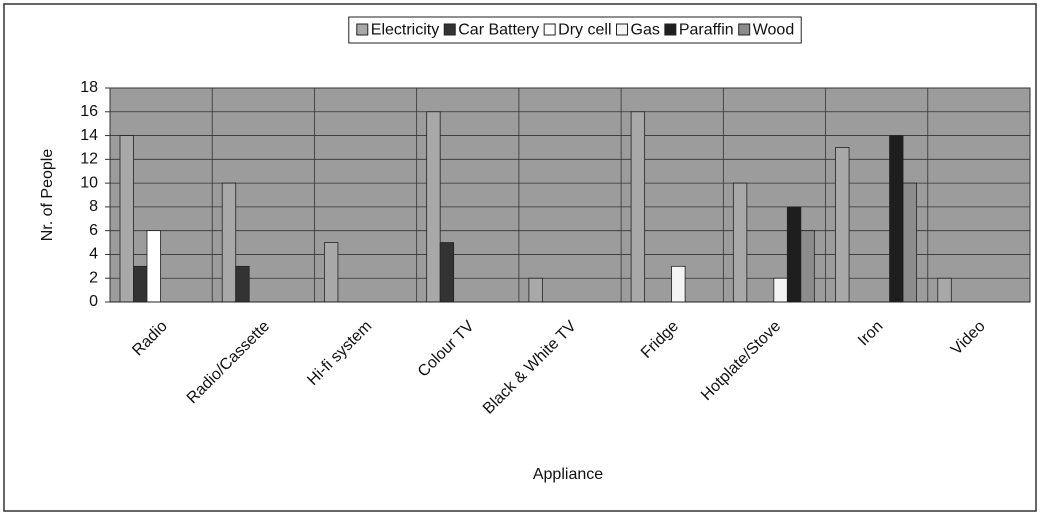 The width and height of the screenshot is (1040, 520). What do you see at coordinates (405, 30) in the screenshot?
I see `legend-label: Electricity` at bounding box center [405, 30].